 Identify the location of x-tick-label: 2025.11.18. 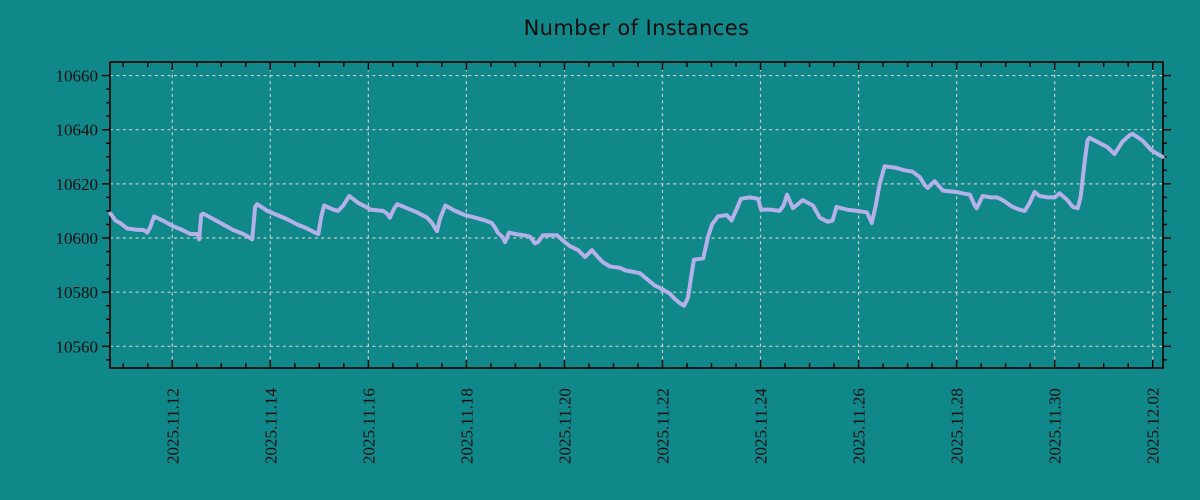
(466, 426).